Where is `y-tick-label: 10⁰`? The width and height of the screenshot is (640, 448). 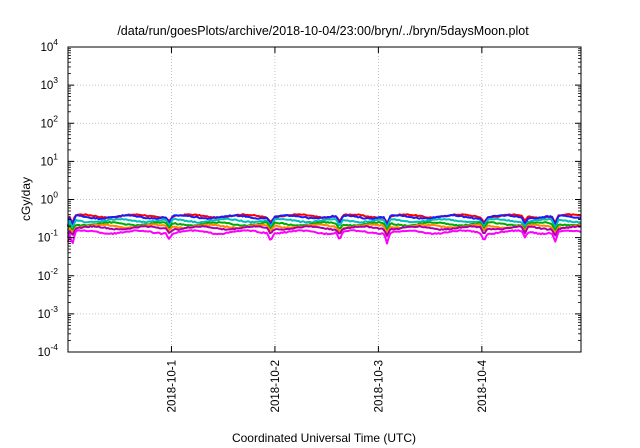
y-tick-label: 10⁰ is located at coordinates (49, 198).